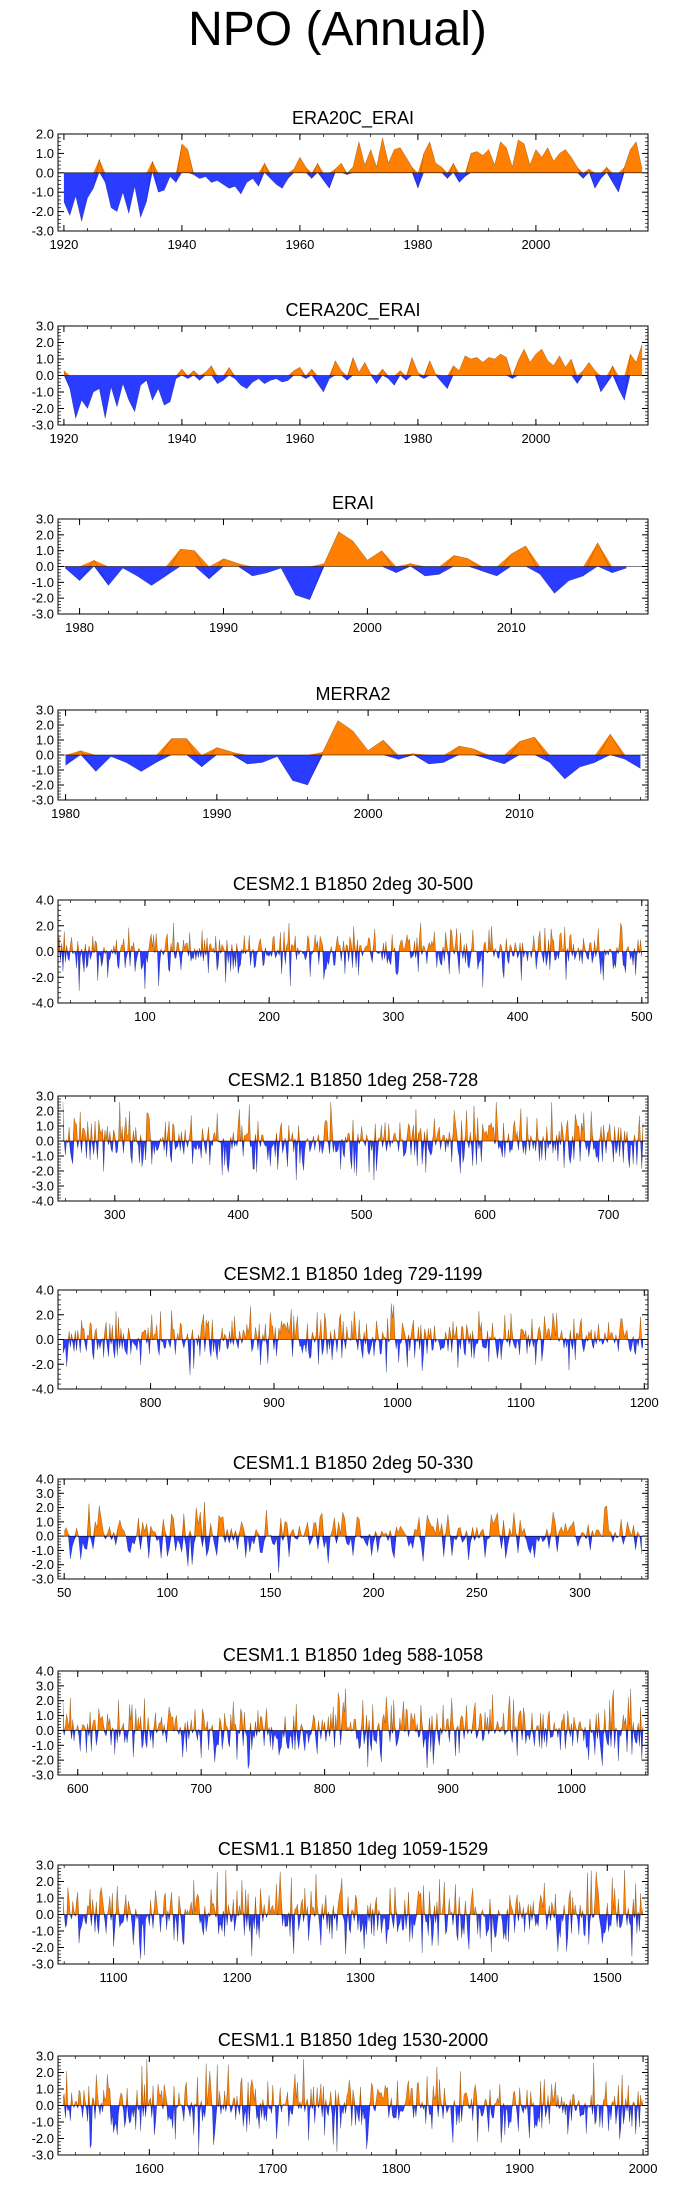  Describe the element at coordinates (644, 1402) in the screenshot. I see `x-tick-label: 1200` at that location.